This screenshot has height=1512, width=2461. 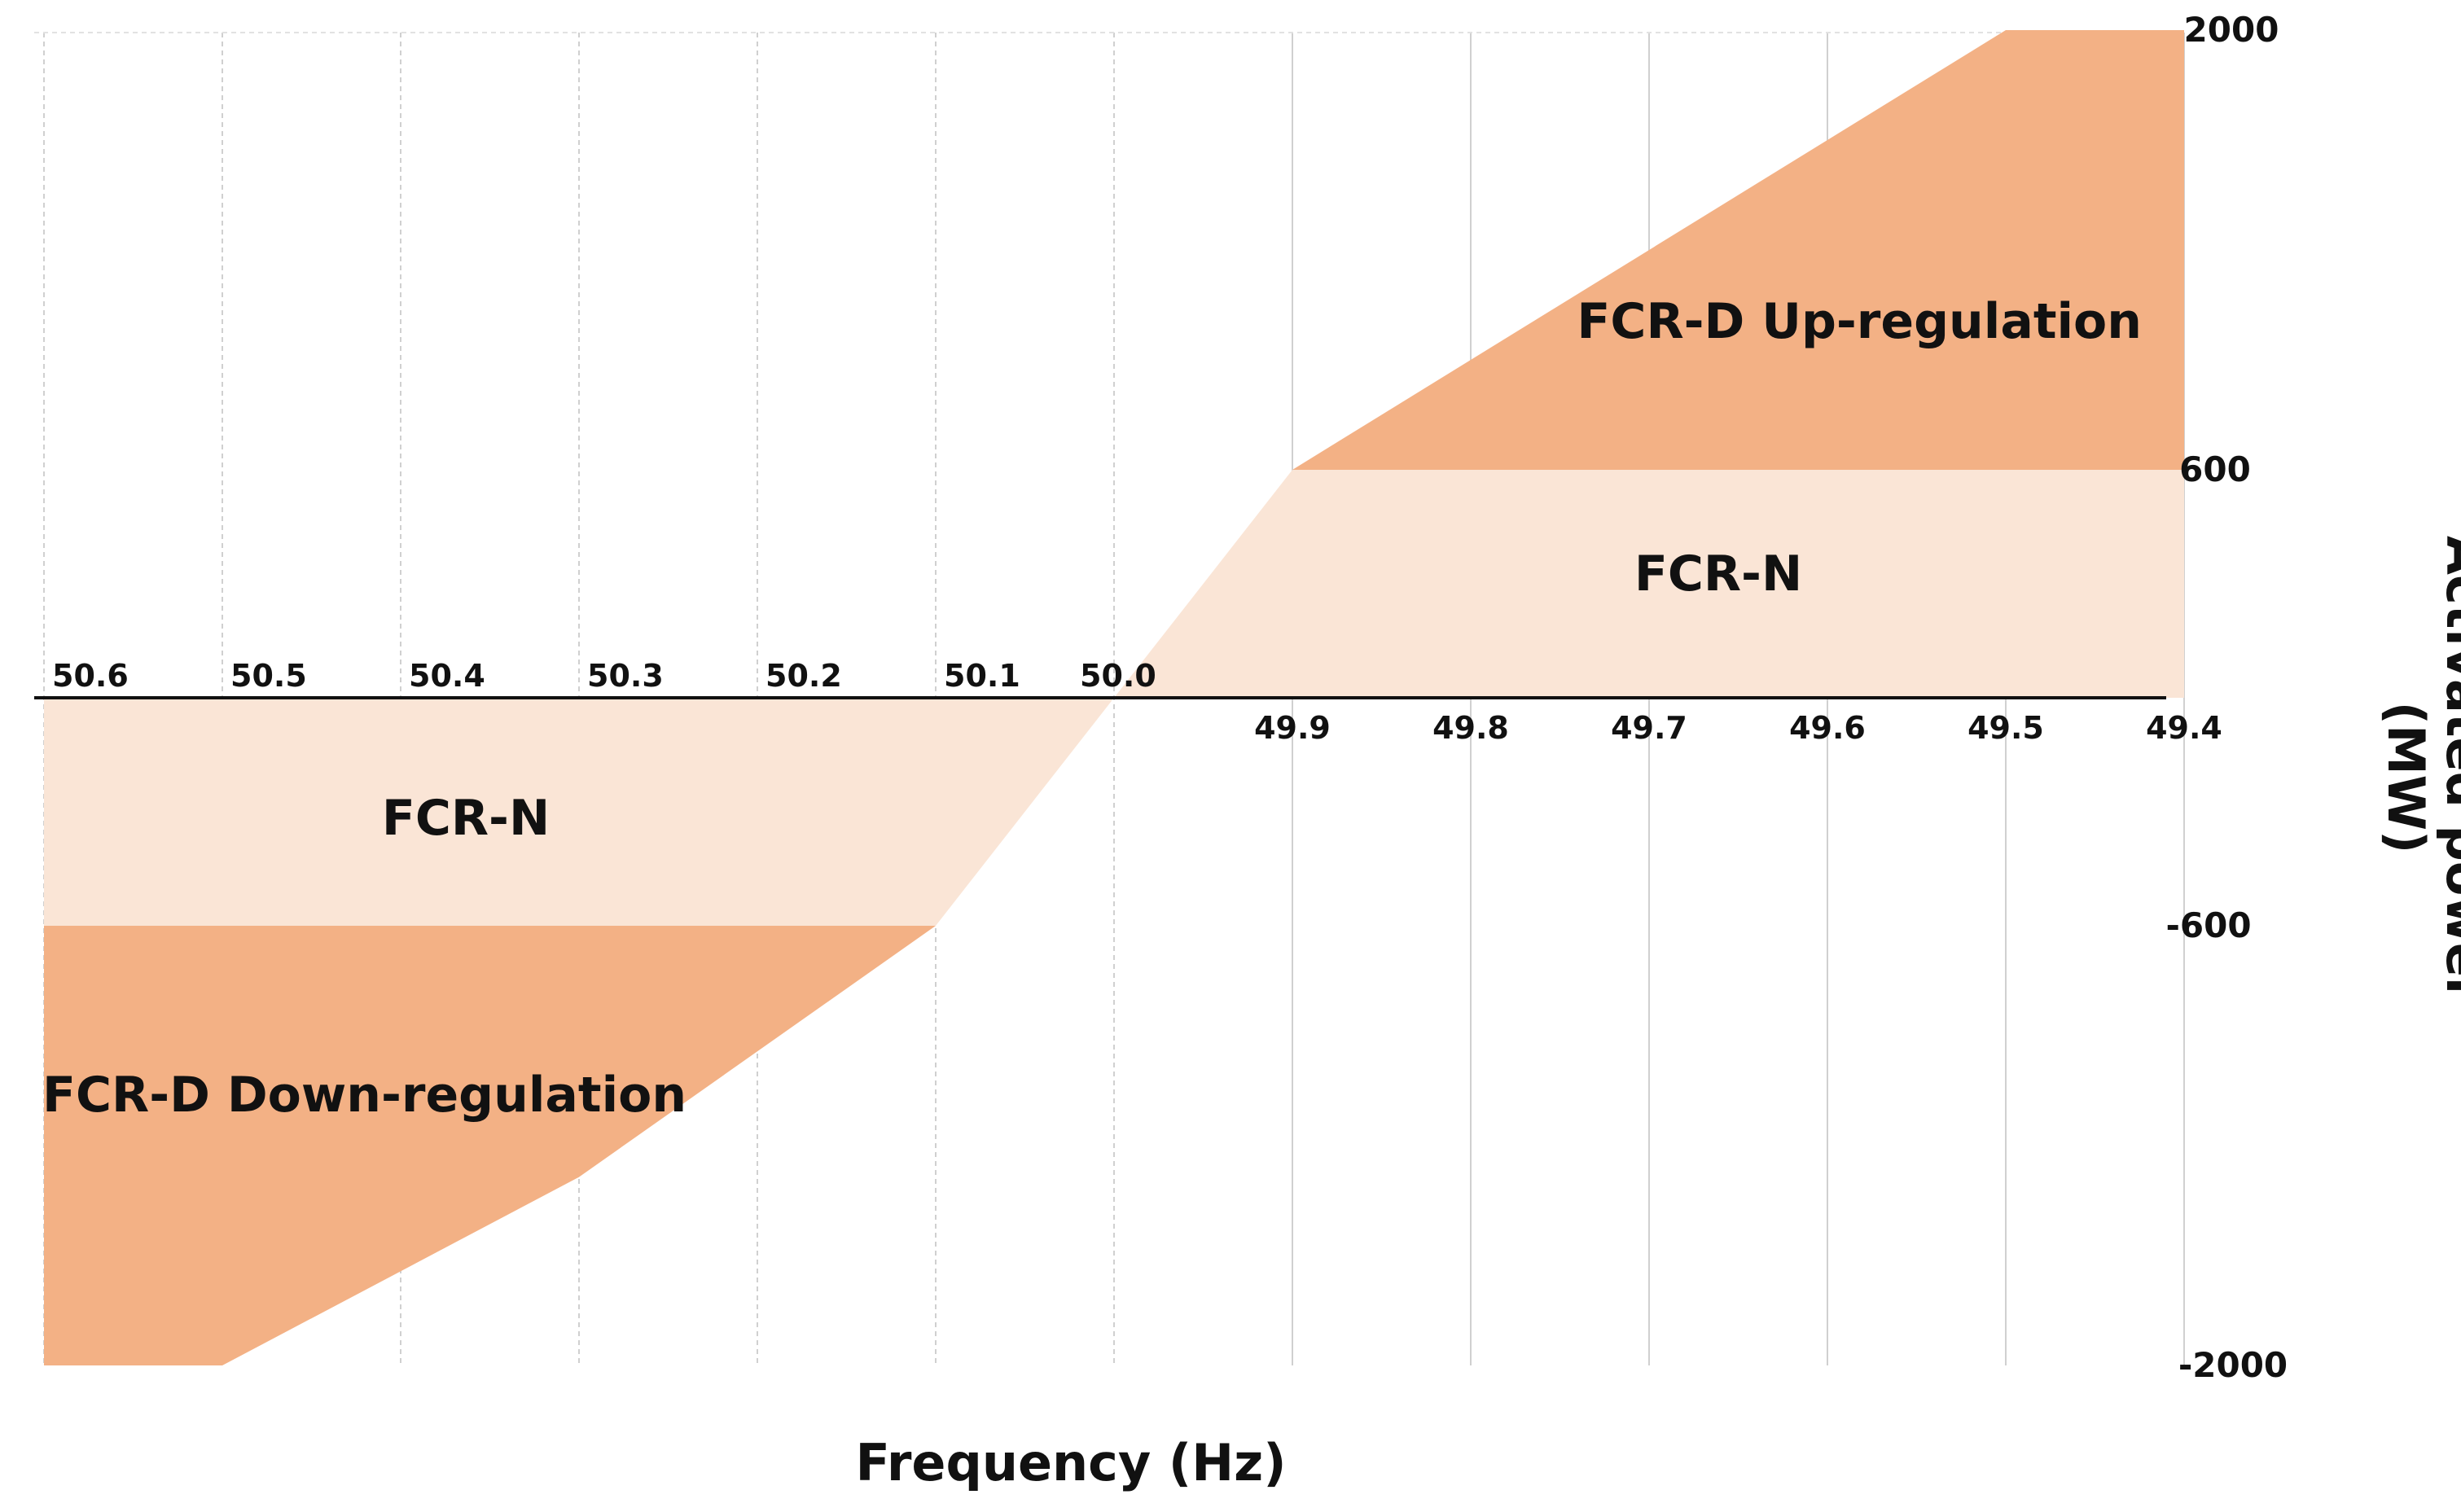 I want to click on region-label: FCR-D Up-regulation, so click(x=1860, y=321).